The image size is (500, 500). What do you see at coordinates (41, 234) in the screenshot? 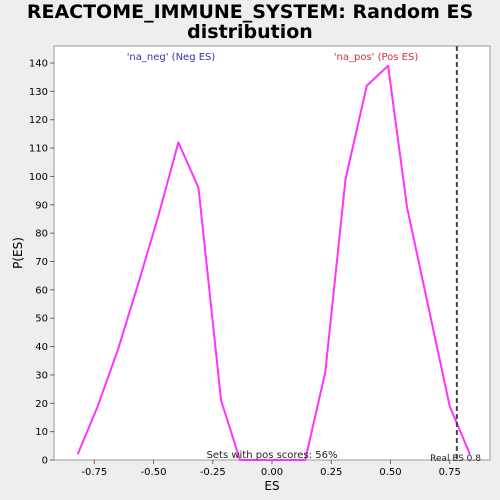
I see `y-tick-label: 80` at bounding box center [41, 234].